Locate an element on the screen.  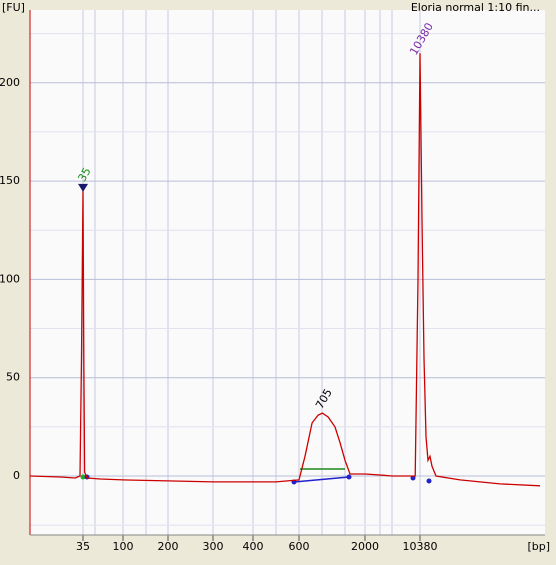
x-tick-label: 600 is located at coordinates (299, 546).